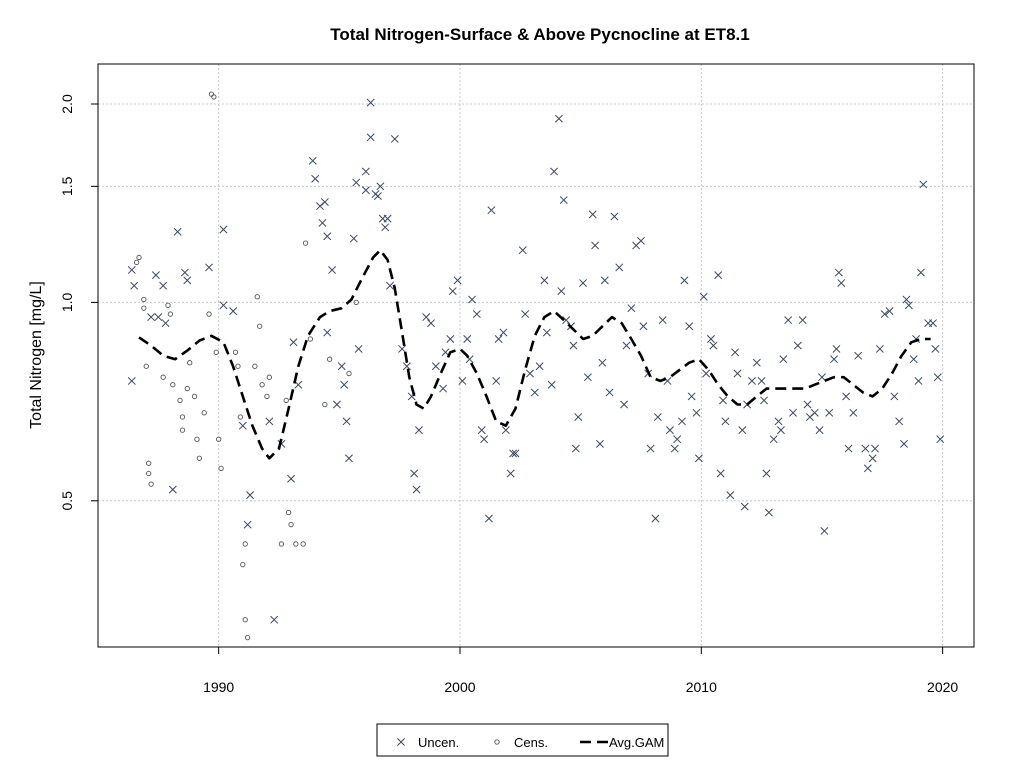  I want to click on legend-marker-circle, so click(497, 742).